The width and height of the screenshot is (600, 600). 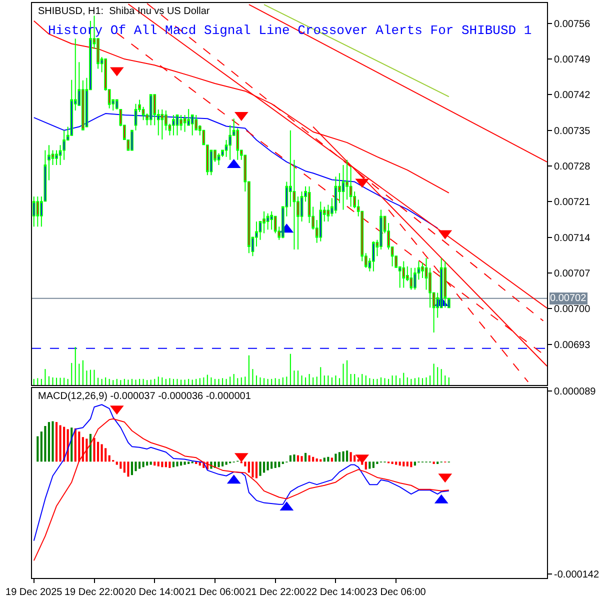 I want to click on x-tick-label: 21 Dec 06:00, so click(x=215, y=592).